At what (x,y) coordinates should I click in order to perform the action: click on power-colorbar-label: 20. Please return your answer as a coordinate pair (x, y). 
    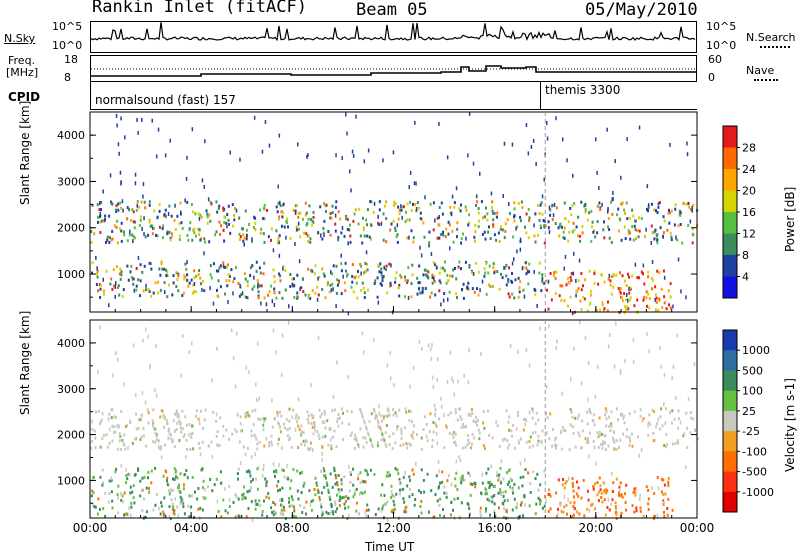
    Looking at the image, I should click on (749, 191).